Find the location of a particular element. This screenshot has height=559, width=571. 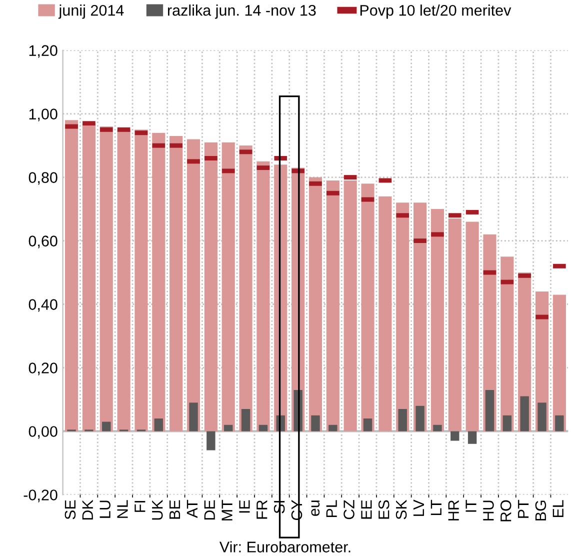

x-tick-label: ES is located at coordinates (384, 509).